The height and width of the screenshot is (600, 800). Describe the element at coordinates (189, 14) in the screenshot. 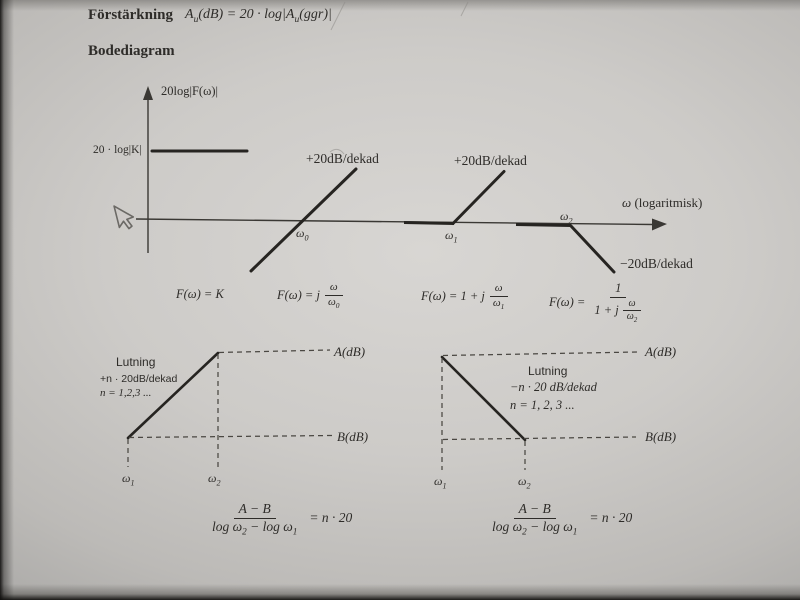

I see `gain-formula-a: A` at that location.